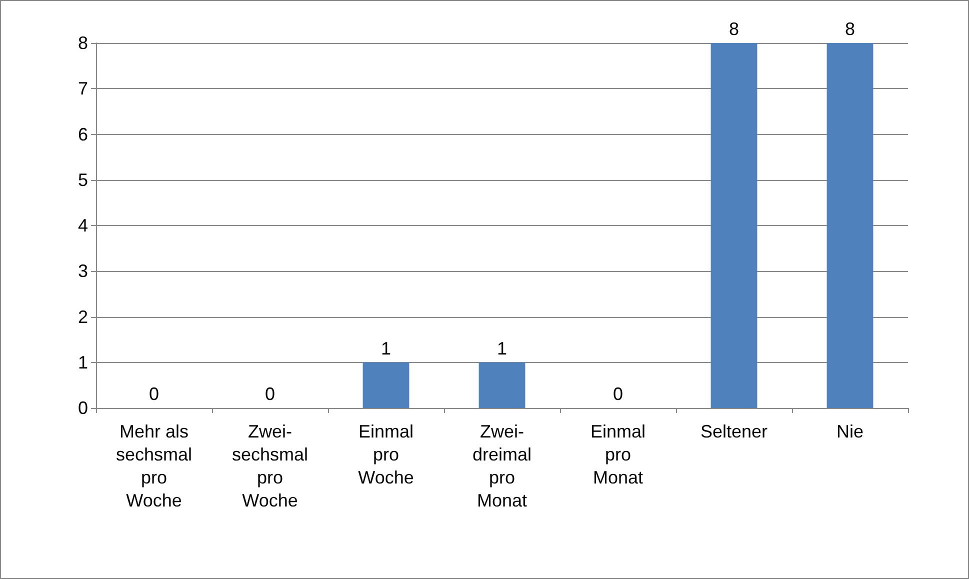 The image size is (969, 579). Describe the element at coordinates (83, 408) in the screenshot. I see `y-tick-label: 0` at that location.